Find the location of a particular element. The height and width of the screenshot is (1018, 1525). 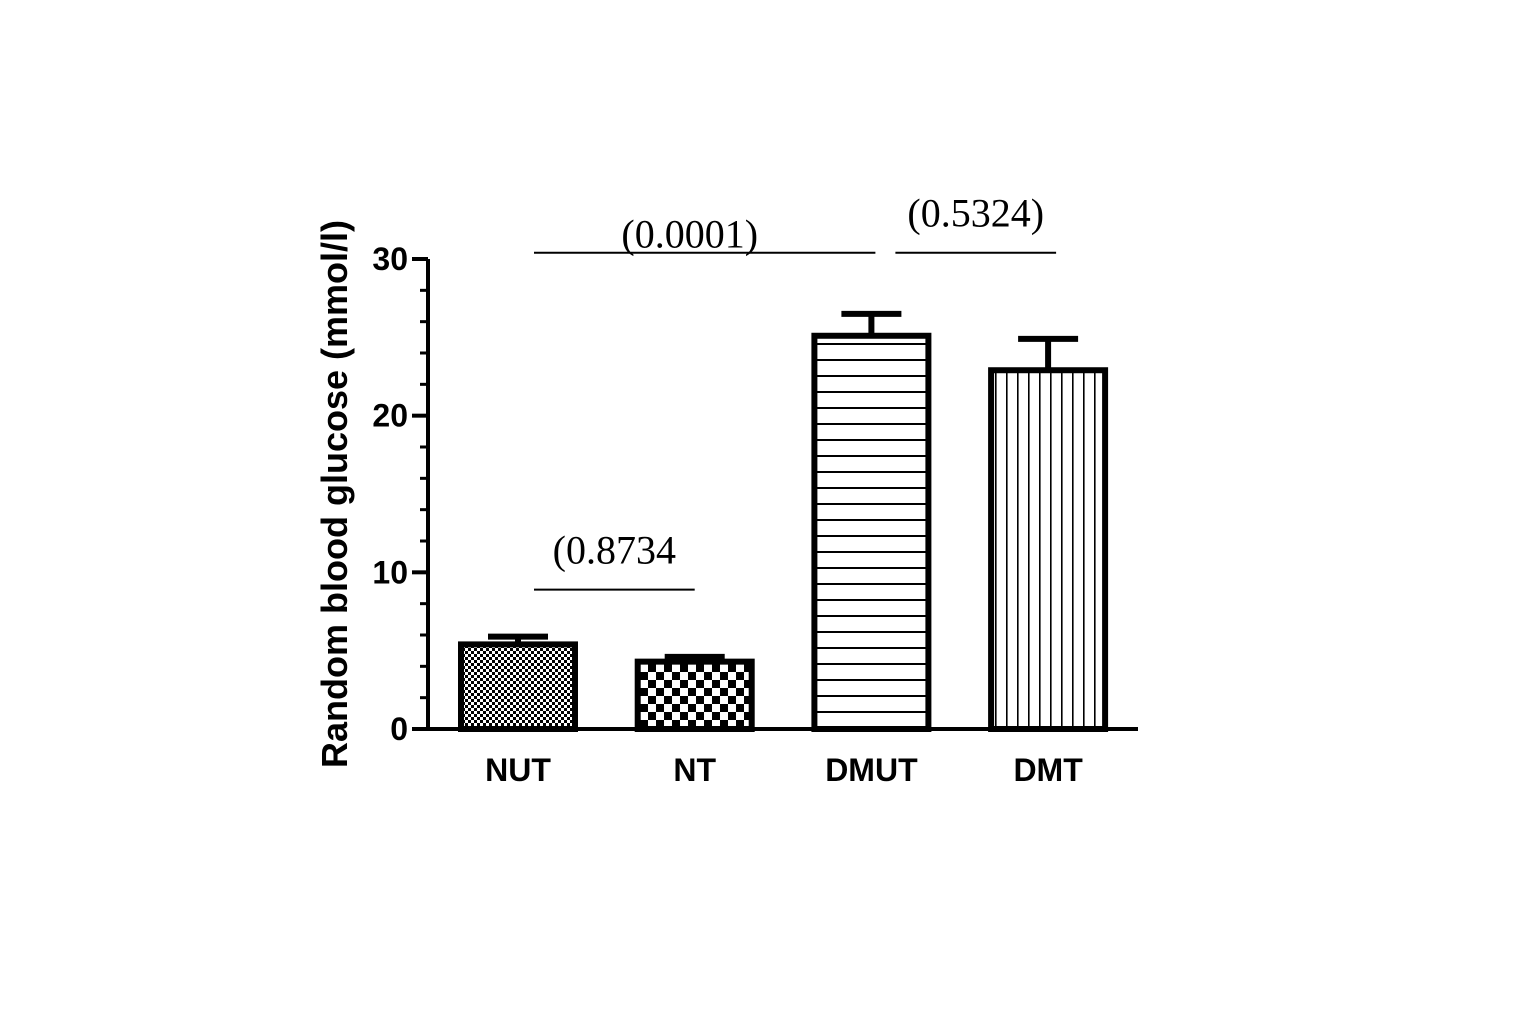

x-tick-label-nut: NUT is located at coordinates (518, 770).